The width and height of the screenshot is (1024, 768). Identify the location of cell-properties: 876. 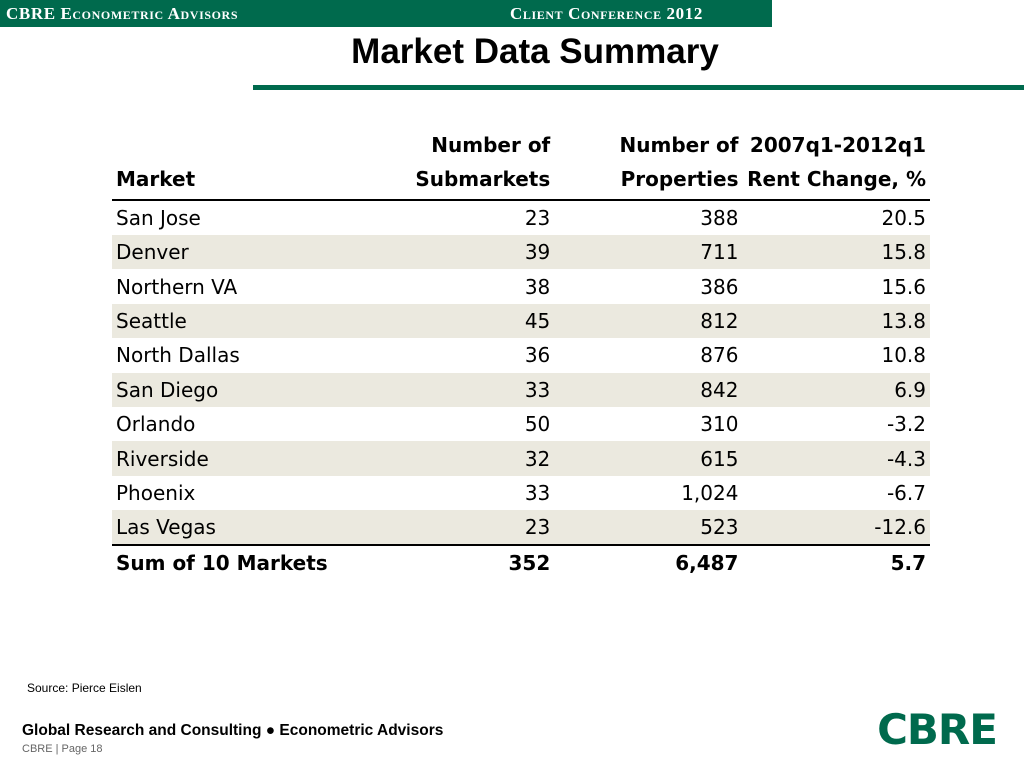
(719, 355).